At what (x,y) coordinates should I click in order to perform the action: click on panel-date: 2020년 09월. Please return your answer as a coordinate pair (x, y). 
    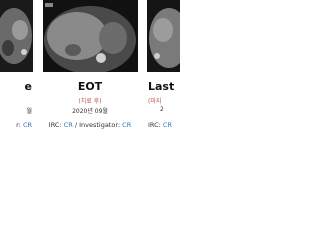
    Looking at the image, I should click on (90, 111).